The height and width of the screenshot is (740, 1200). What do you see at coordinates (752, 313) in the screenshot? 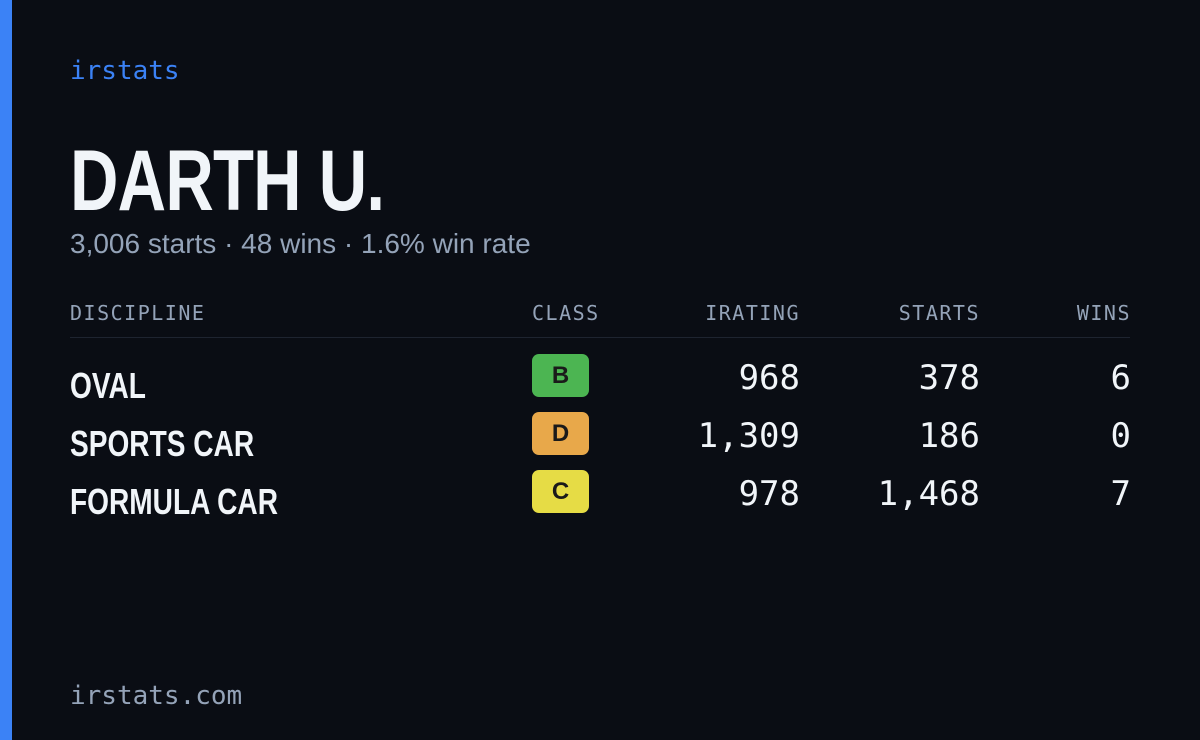
I see `column-header: IRATING` at bounding box center [752, 313].